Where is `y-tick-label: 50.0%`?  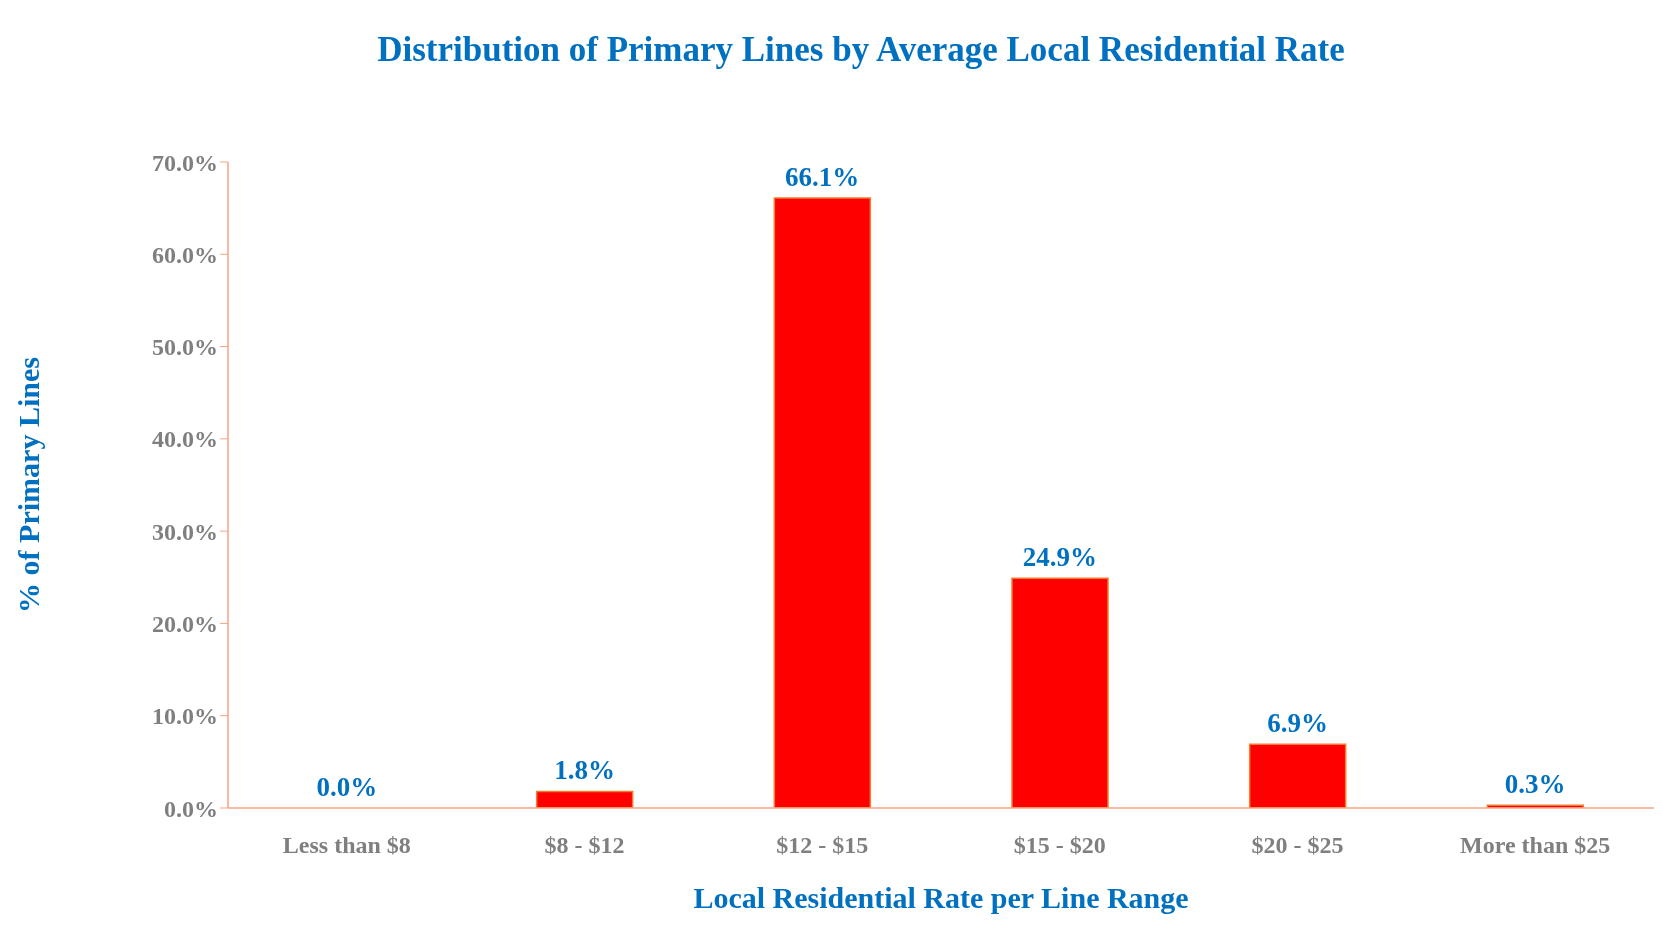
y-tick-label: 50.0% is located at coordinates (185, 347).